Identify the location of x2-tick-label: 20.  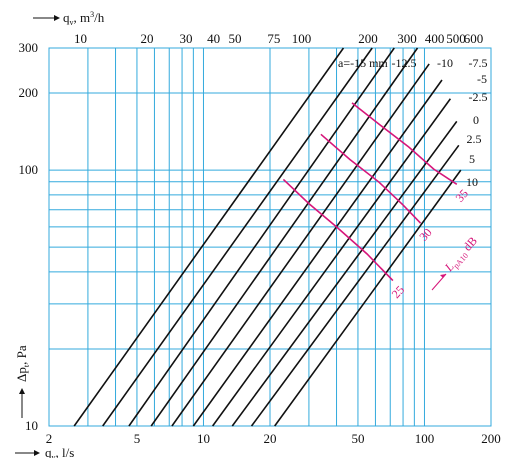
(147, 38).